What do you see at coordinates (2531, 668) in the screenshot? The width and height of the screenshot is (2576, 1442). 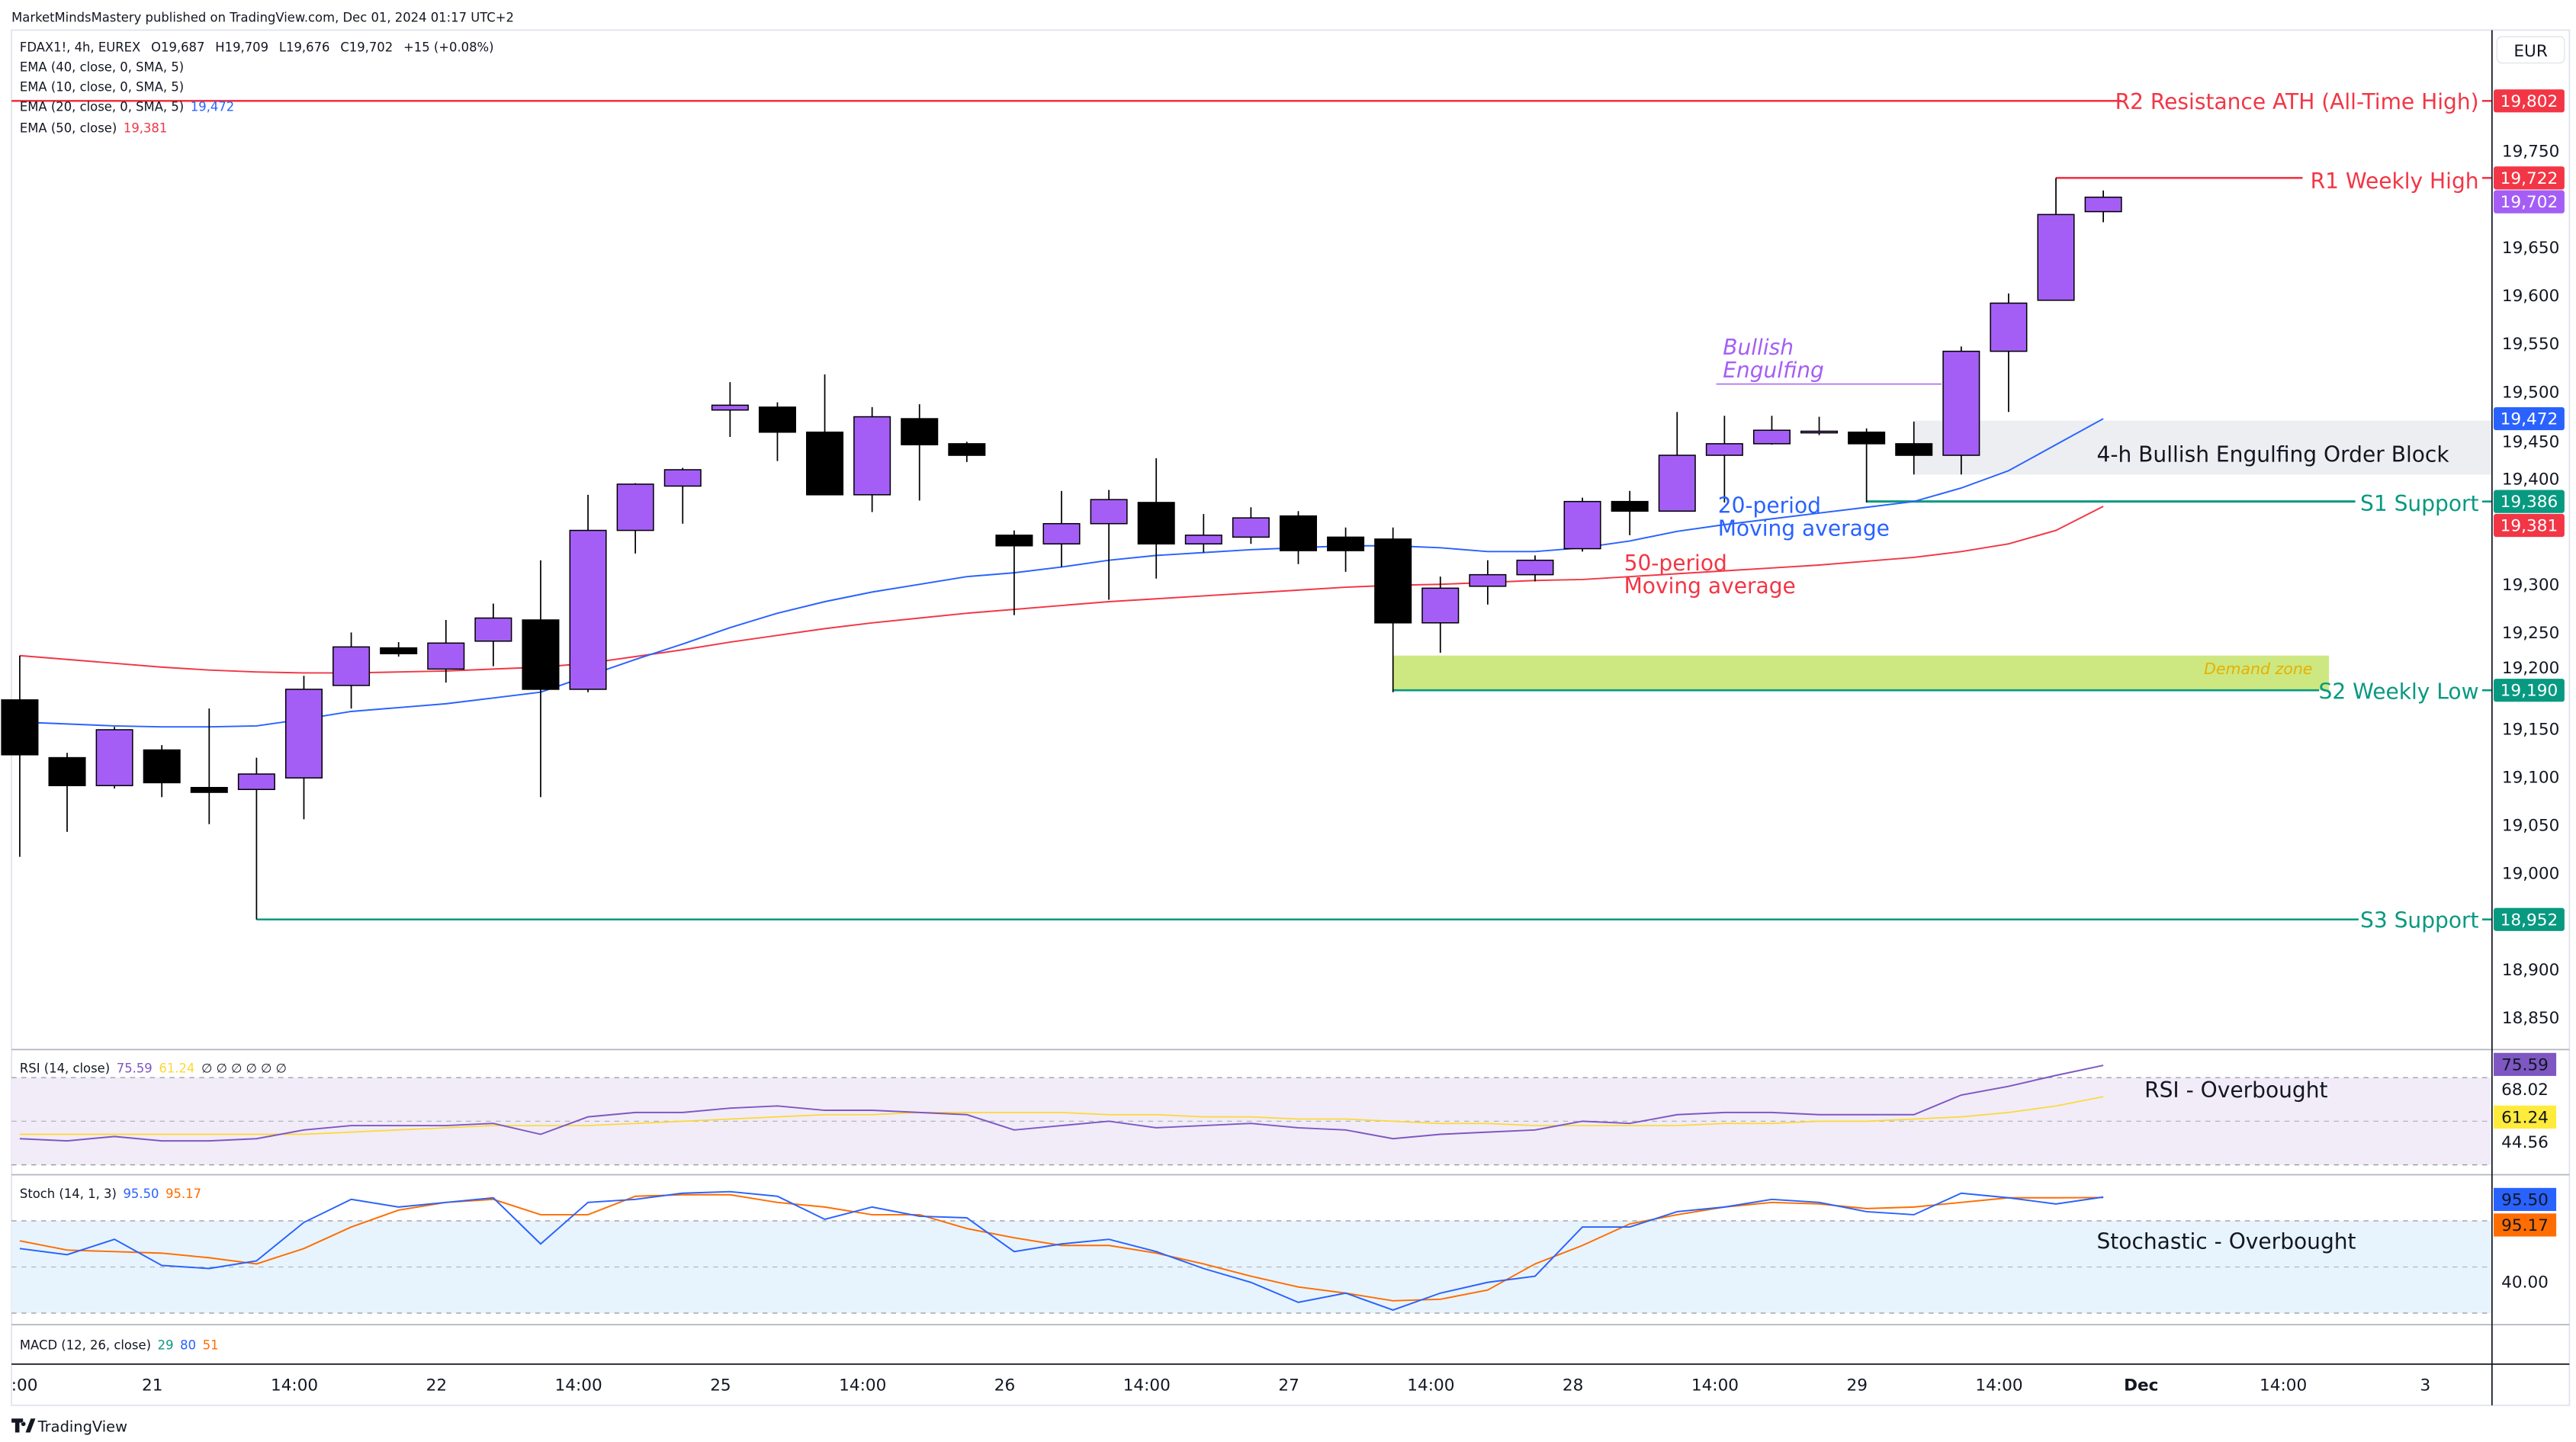 I see `price-tick: 19,200` at bounding box center [2531, 668].